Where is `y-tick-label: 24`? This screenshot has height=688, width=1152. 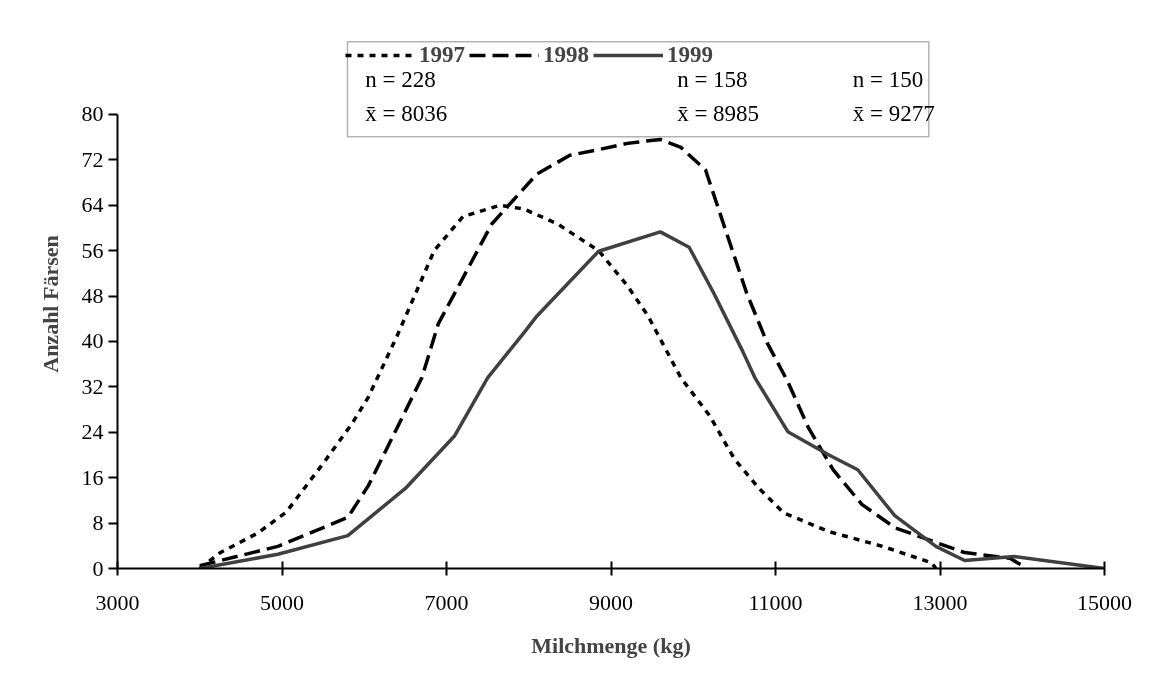
y-tick-label: 24 is located at coordinates (92, 432).